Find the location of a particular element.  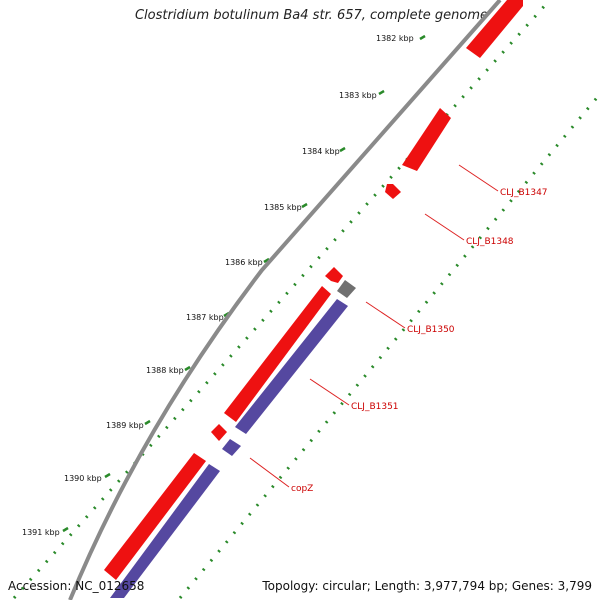

tick-label: 1387 kbp is located at coordinates (205, 317).